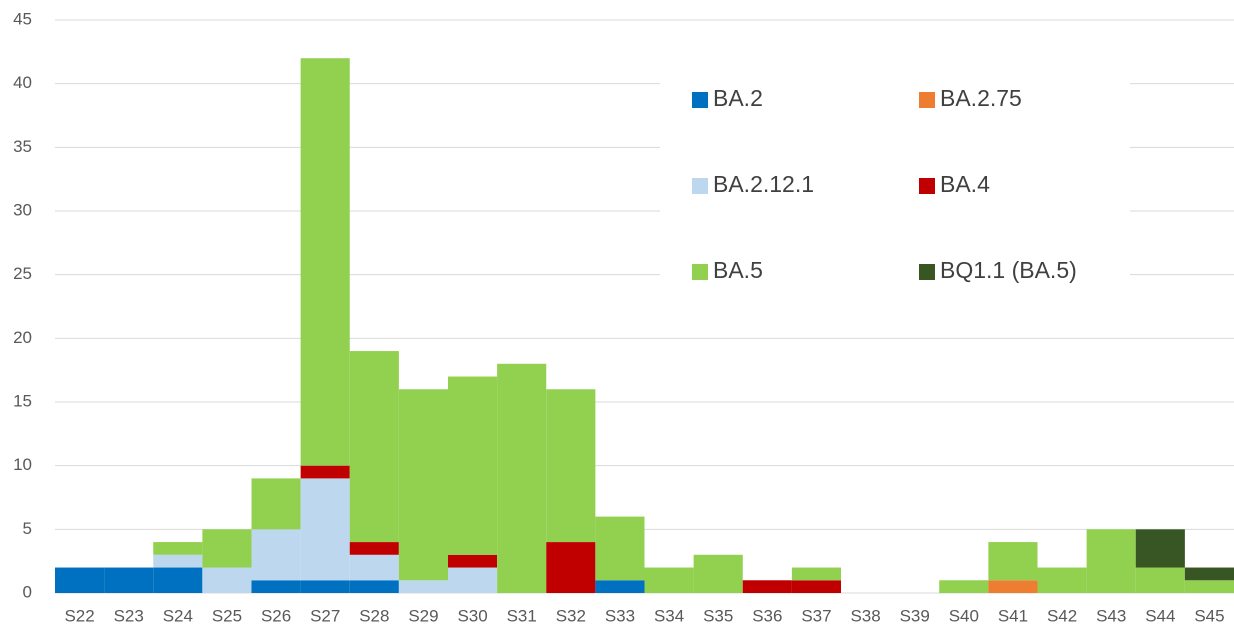 This screenshot has width=1234, height=630. What do you see at coordinates (276, 615) in the screenshot?
I see `x-tick-label: S26` at bounding box center [276, 615].